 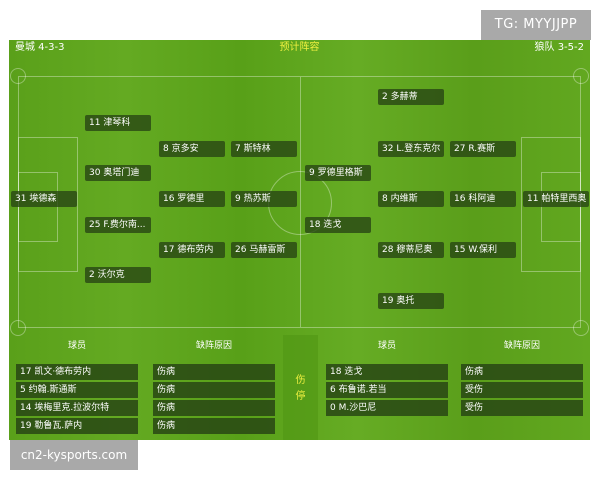 I want to click on watermark-site: cn2-kysports.com, so click(x=74, y=455).